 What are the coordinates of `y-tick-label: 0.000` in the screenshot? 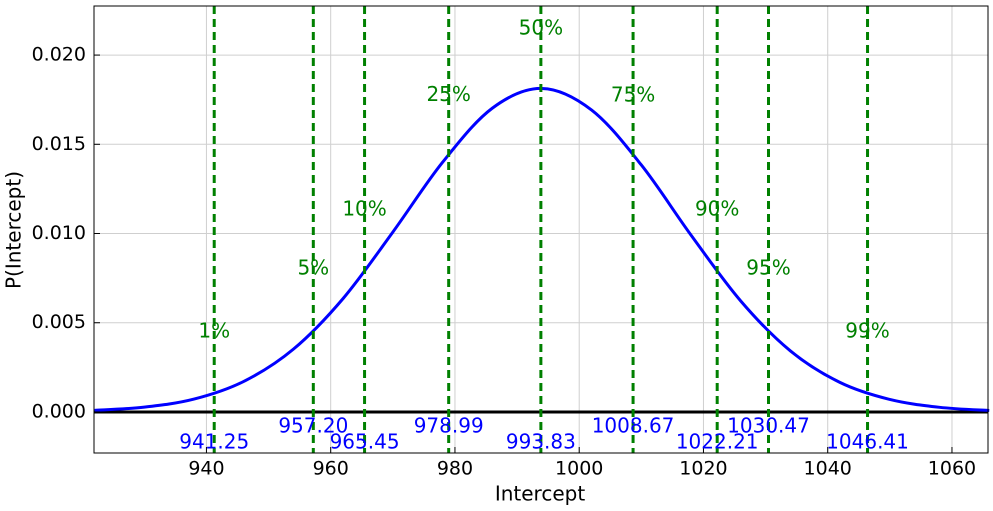 It's located at (59, 411).